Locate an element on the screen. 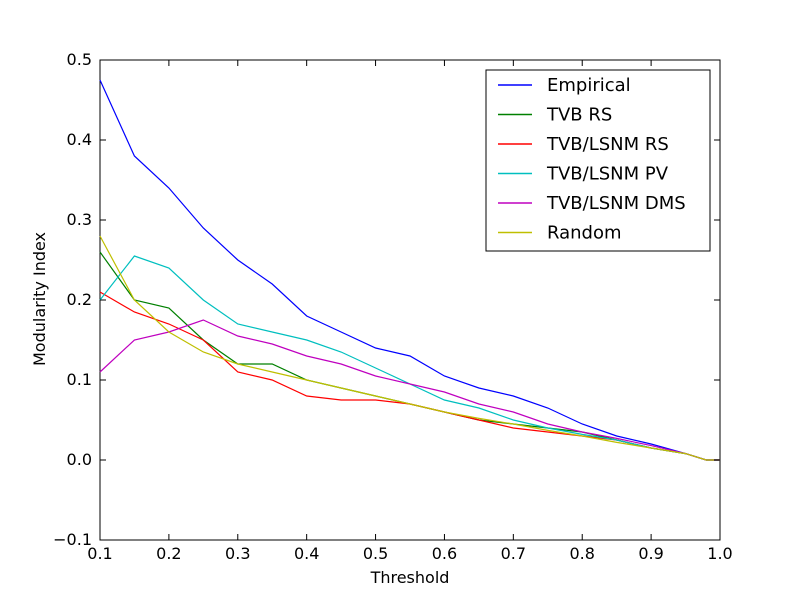 The height and width of the screenshot is (605, 800). y-tick-label: −0.1 is located at coordinates (72, 539).